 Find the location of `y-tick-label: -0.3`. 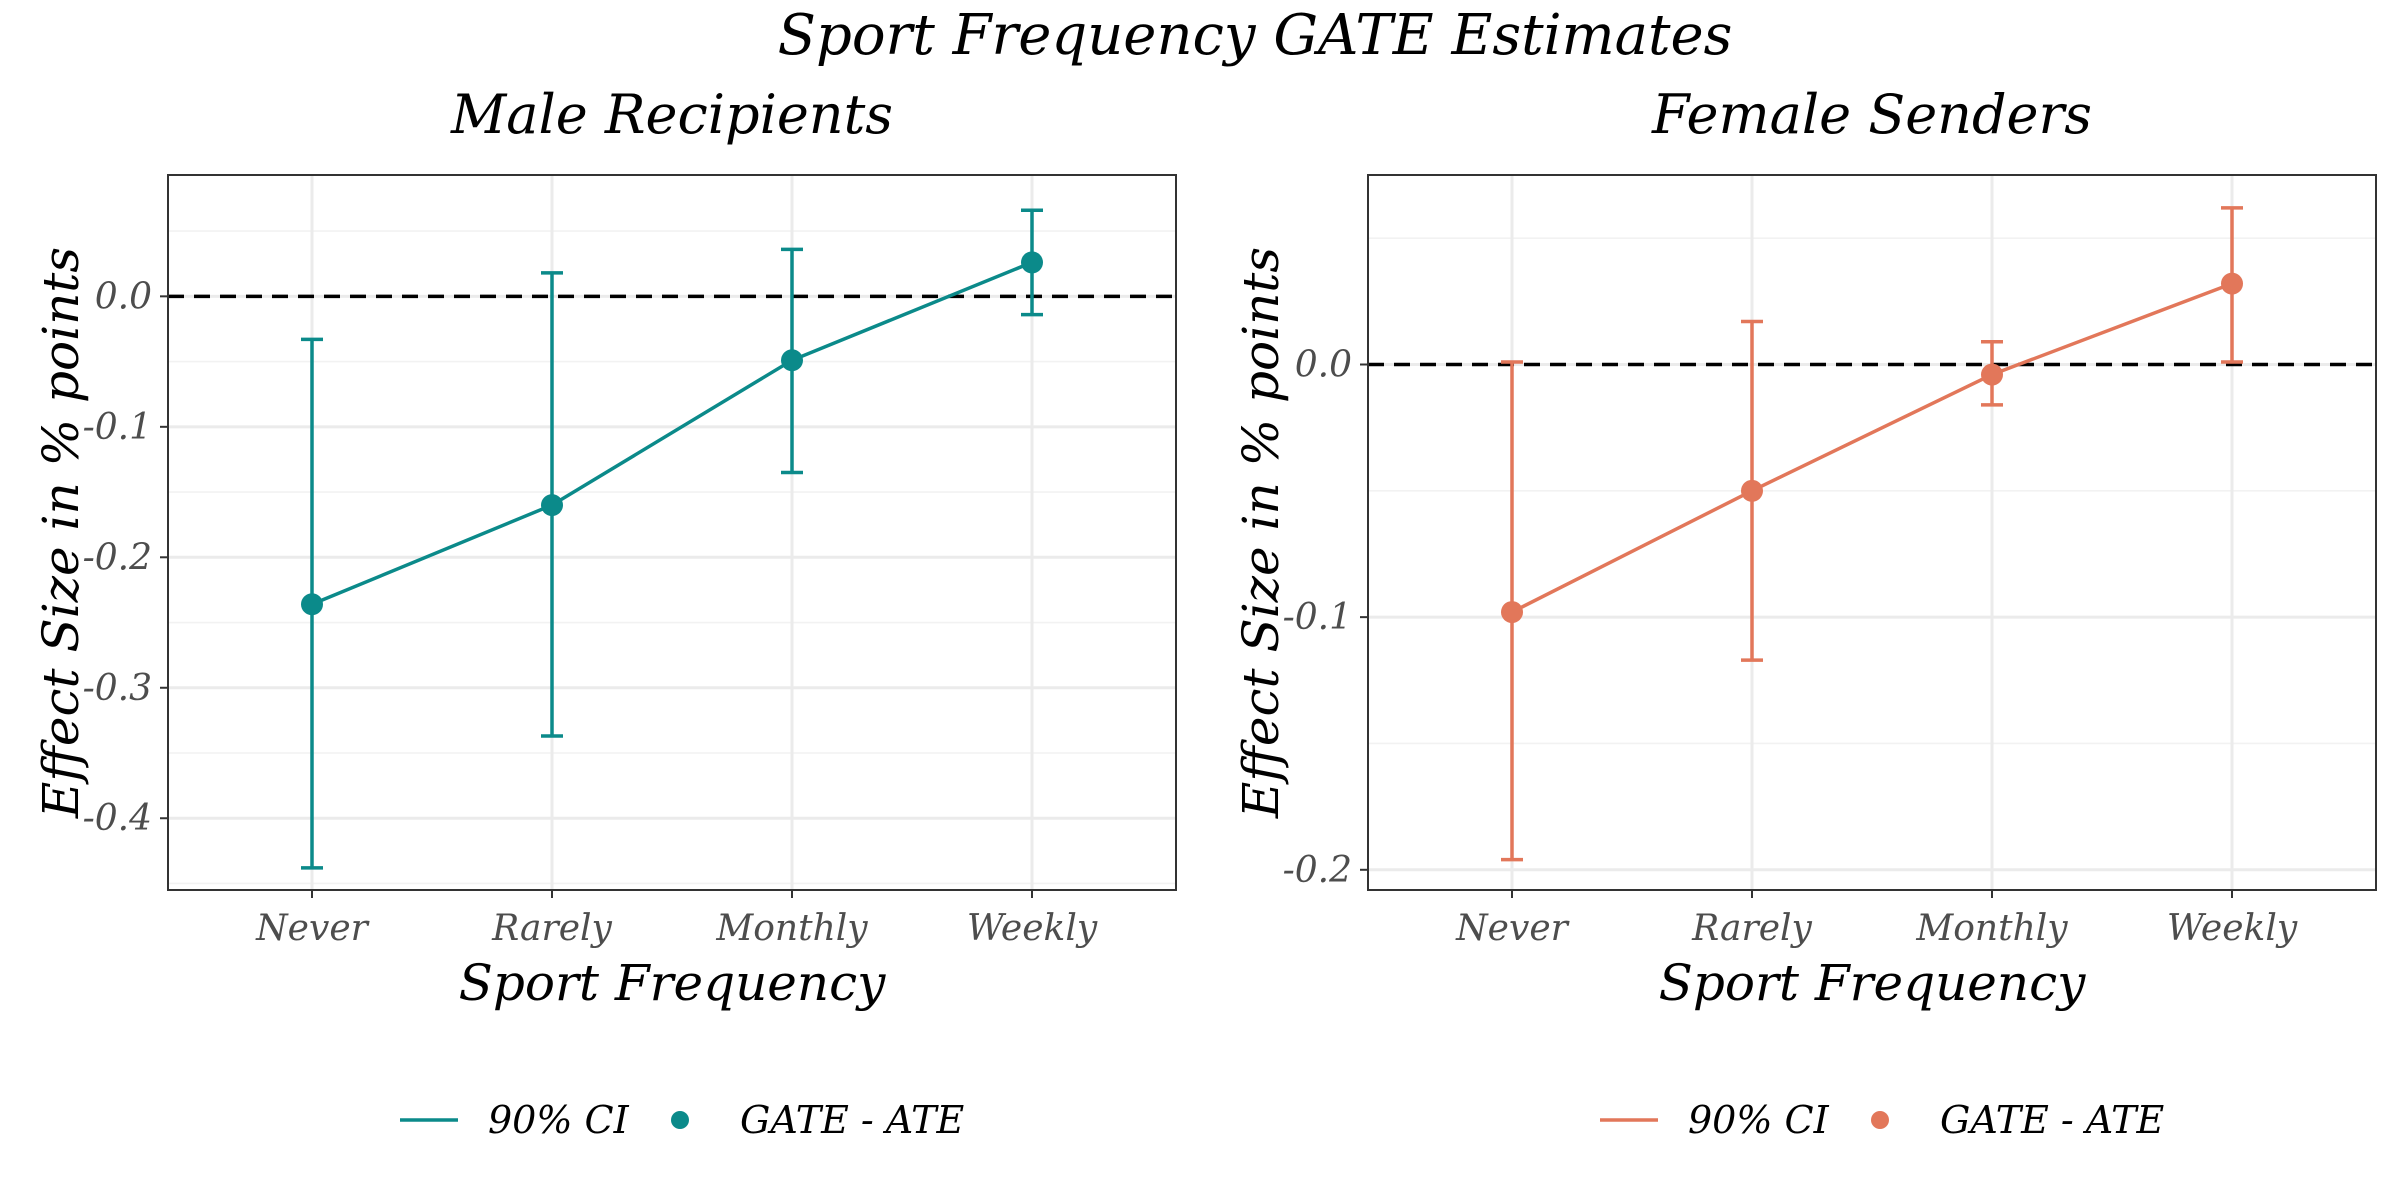

y-tick-label: -0.3 is located at coordinates (117, 688).